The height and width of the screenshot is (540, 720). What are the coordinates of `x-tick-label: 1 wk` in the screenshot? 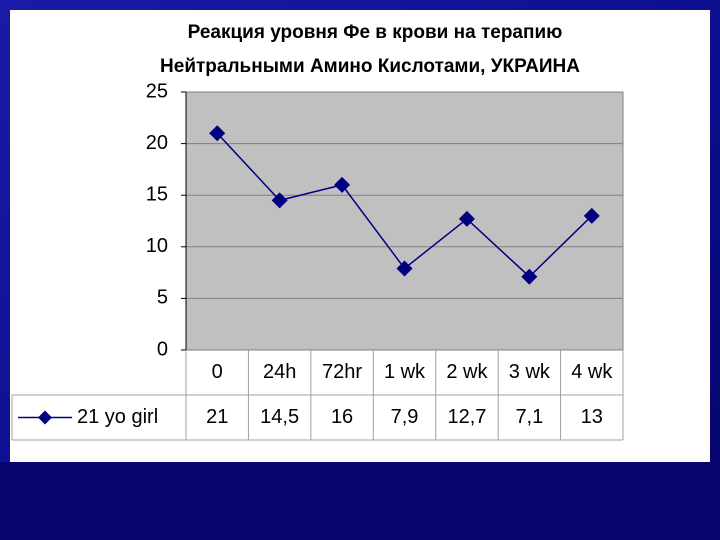 It's located at (405, 372).